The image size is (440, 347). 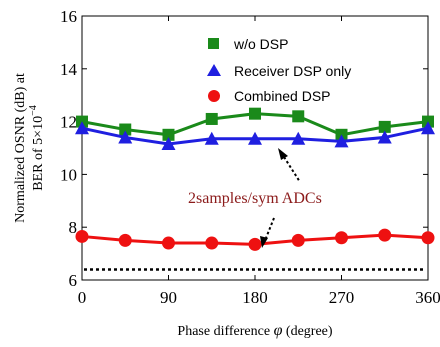 I want to click on legend-marker-circle, so click(x=214, y=96).